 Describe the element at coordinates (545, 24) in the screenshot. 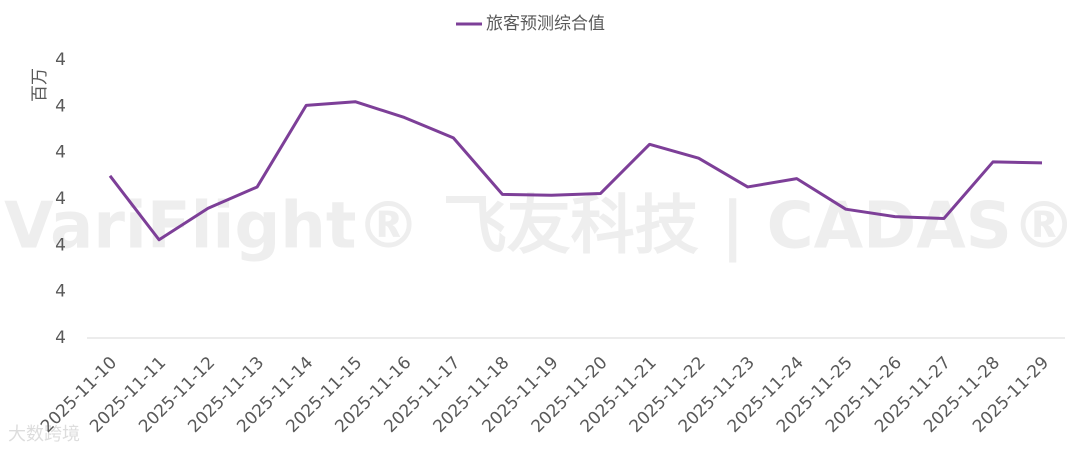

I see `legend-label: 旅客预测综合值` at that location.